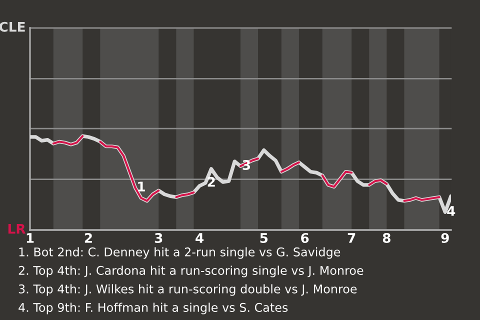 Image resolution: width=480 pixels, height=320 pixels. What do you see at coordinates (200, 238) in the screenshot?
I see `x-tick-label: 4` at bounding box center [200, 238].